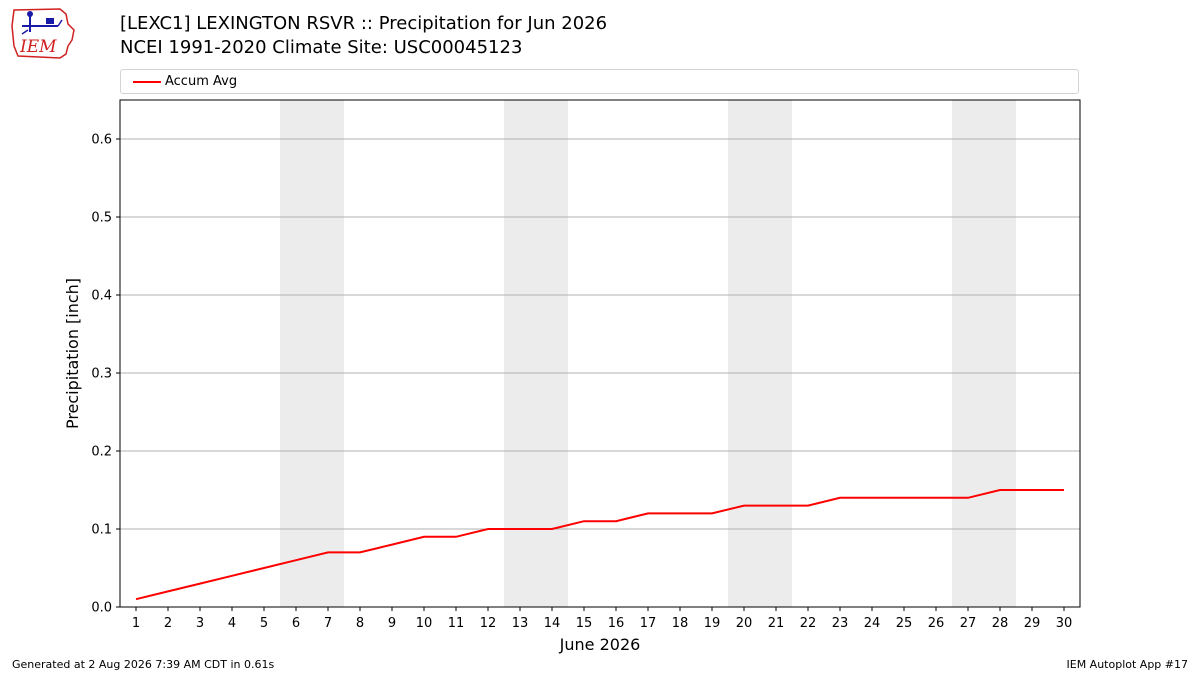 This screenshot has width=1200, height=675. What do you see at coordinates (264, 623) in the screenshot?
I see `x-tick-label: 5` at bounding box center [264, 623].